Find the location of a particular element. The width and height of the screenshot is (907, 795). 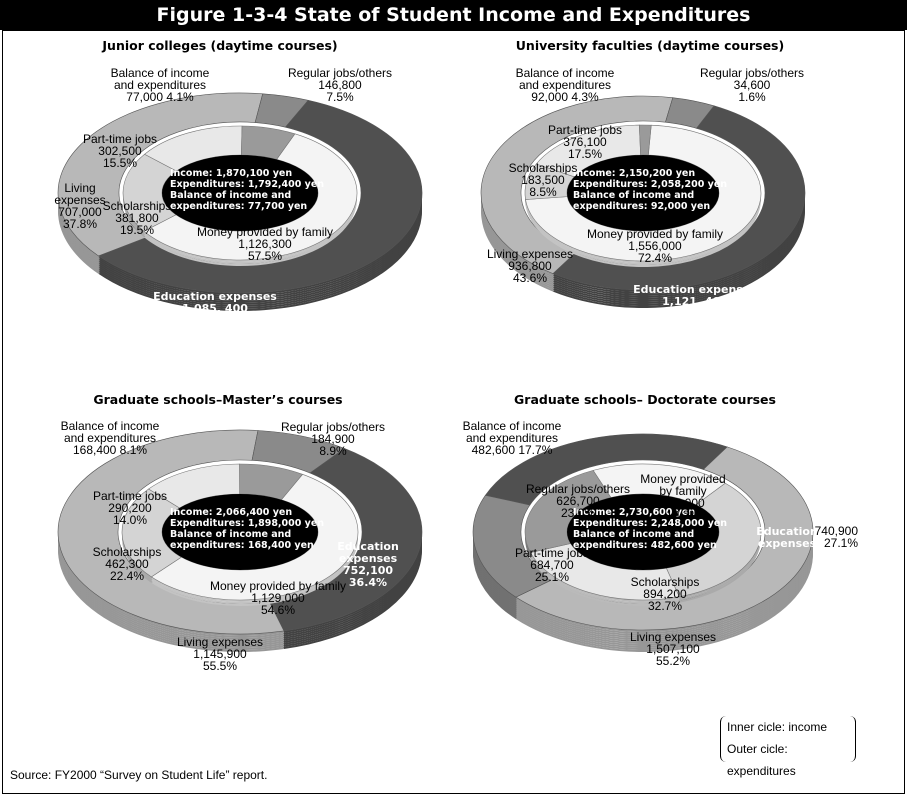

label-pct: 36.4% is located at coordinates (368, 582).